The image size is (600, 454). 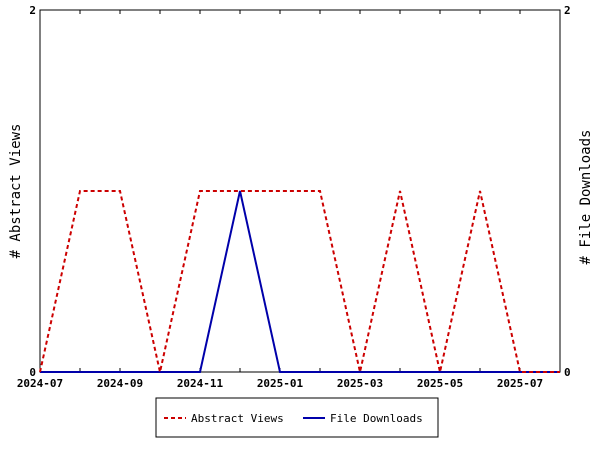 What do you see at coordinates (40, 383) in the screenshot?
I see `x-tick-label: 2024-07` at bounding box center [40, 383].